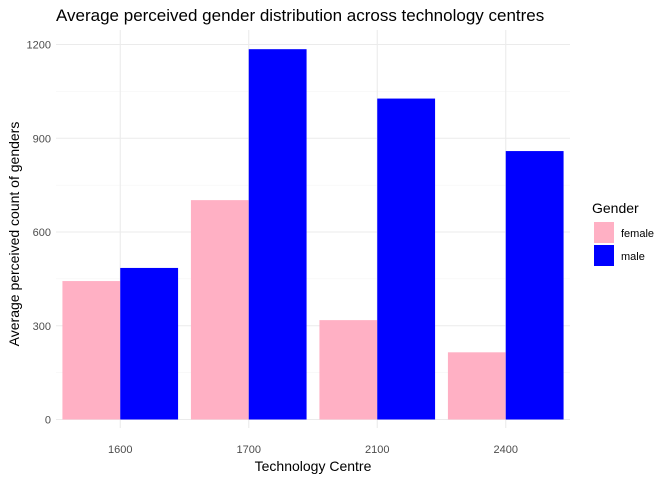 The width and height of the screenshot is (672, 480). I want to click on y-tick-label: 300, so click(42, 327).